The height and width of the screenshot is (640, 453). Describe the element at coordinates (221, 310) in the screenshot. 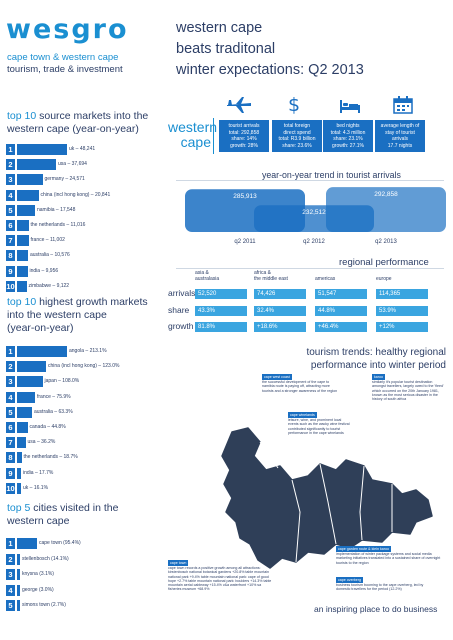

I see `regional-cell: 43.3%` at that location.